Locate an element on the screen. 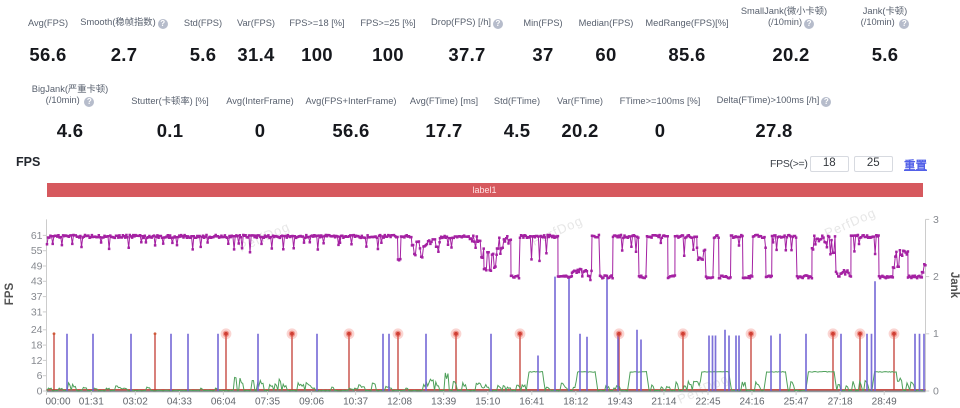 This screenshot has height=408, width=960. svg-text: 24 is located at coordinates (37, 330).